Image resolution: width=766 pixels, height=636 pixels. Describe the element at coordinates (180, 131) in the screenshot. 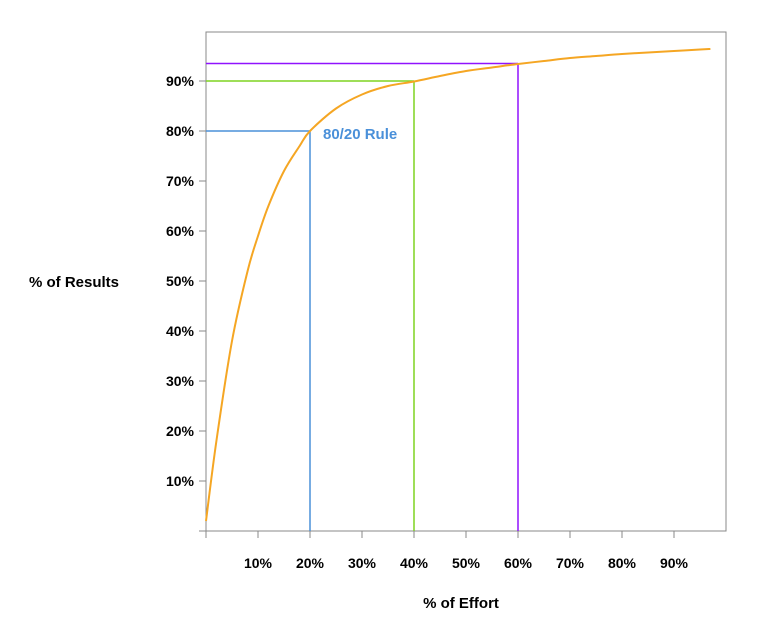

I see `y-tick-label: 80%` at that location.